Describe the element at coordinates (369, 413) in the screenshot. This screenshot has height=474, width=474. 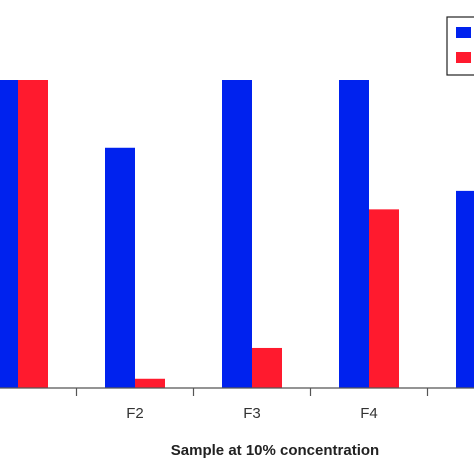
I see `x-tick-label-f4: F4` at that location.